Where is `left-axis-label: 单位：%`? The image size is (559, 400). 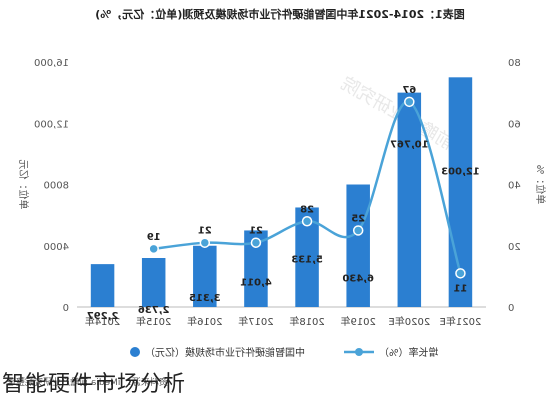
left-axis-label: 单位：% is located at coordinates (540, 185).